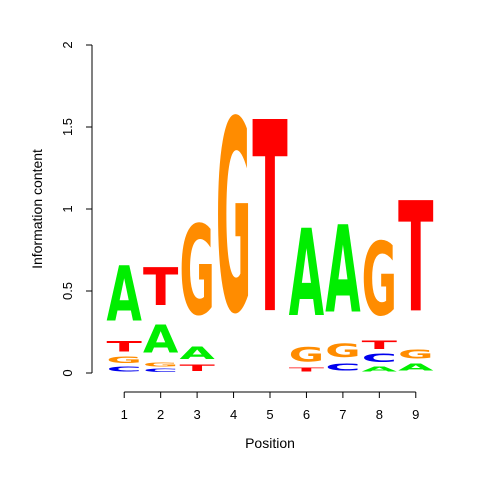 The image size is (480, 480). What do you see at coordinates (196, 414) in the screenshot?
I see `x-tick-label: 3` at bounding box center [196, 414].